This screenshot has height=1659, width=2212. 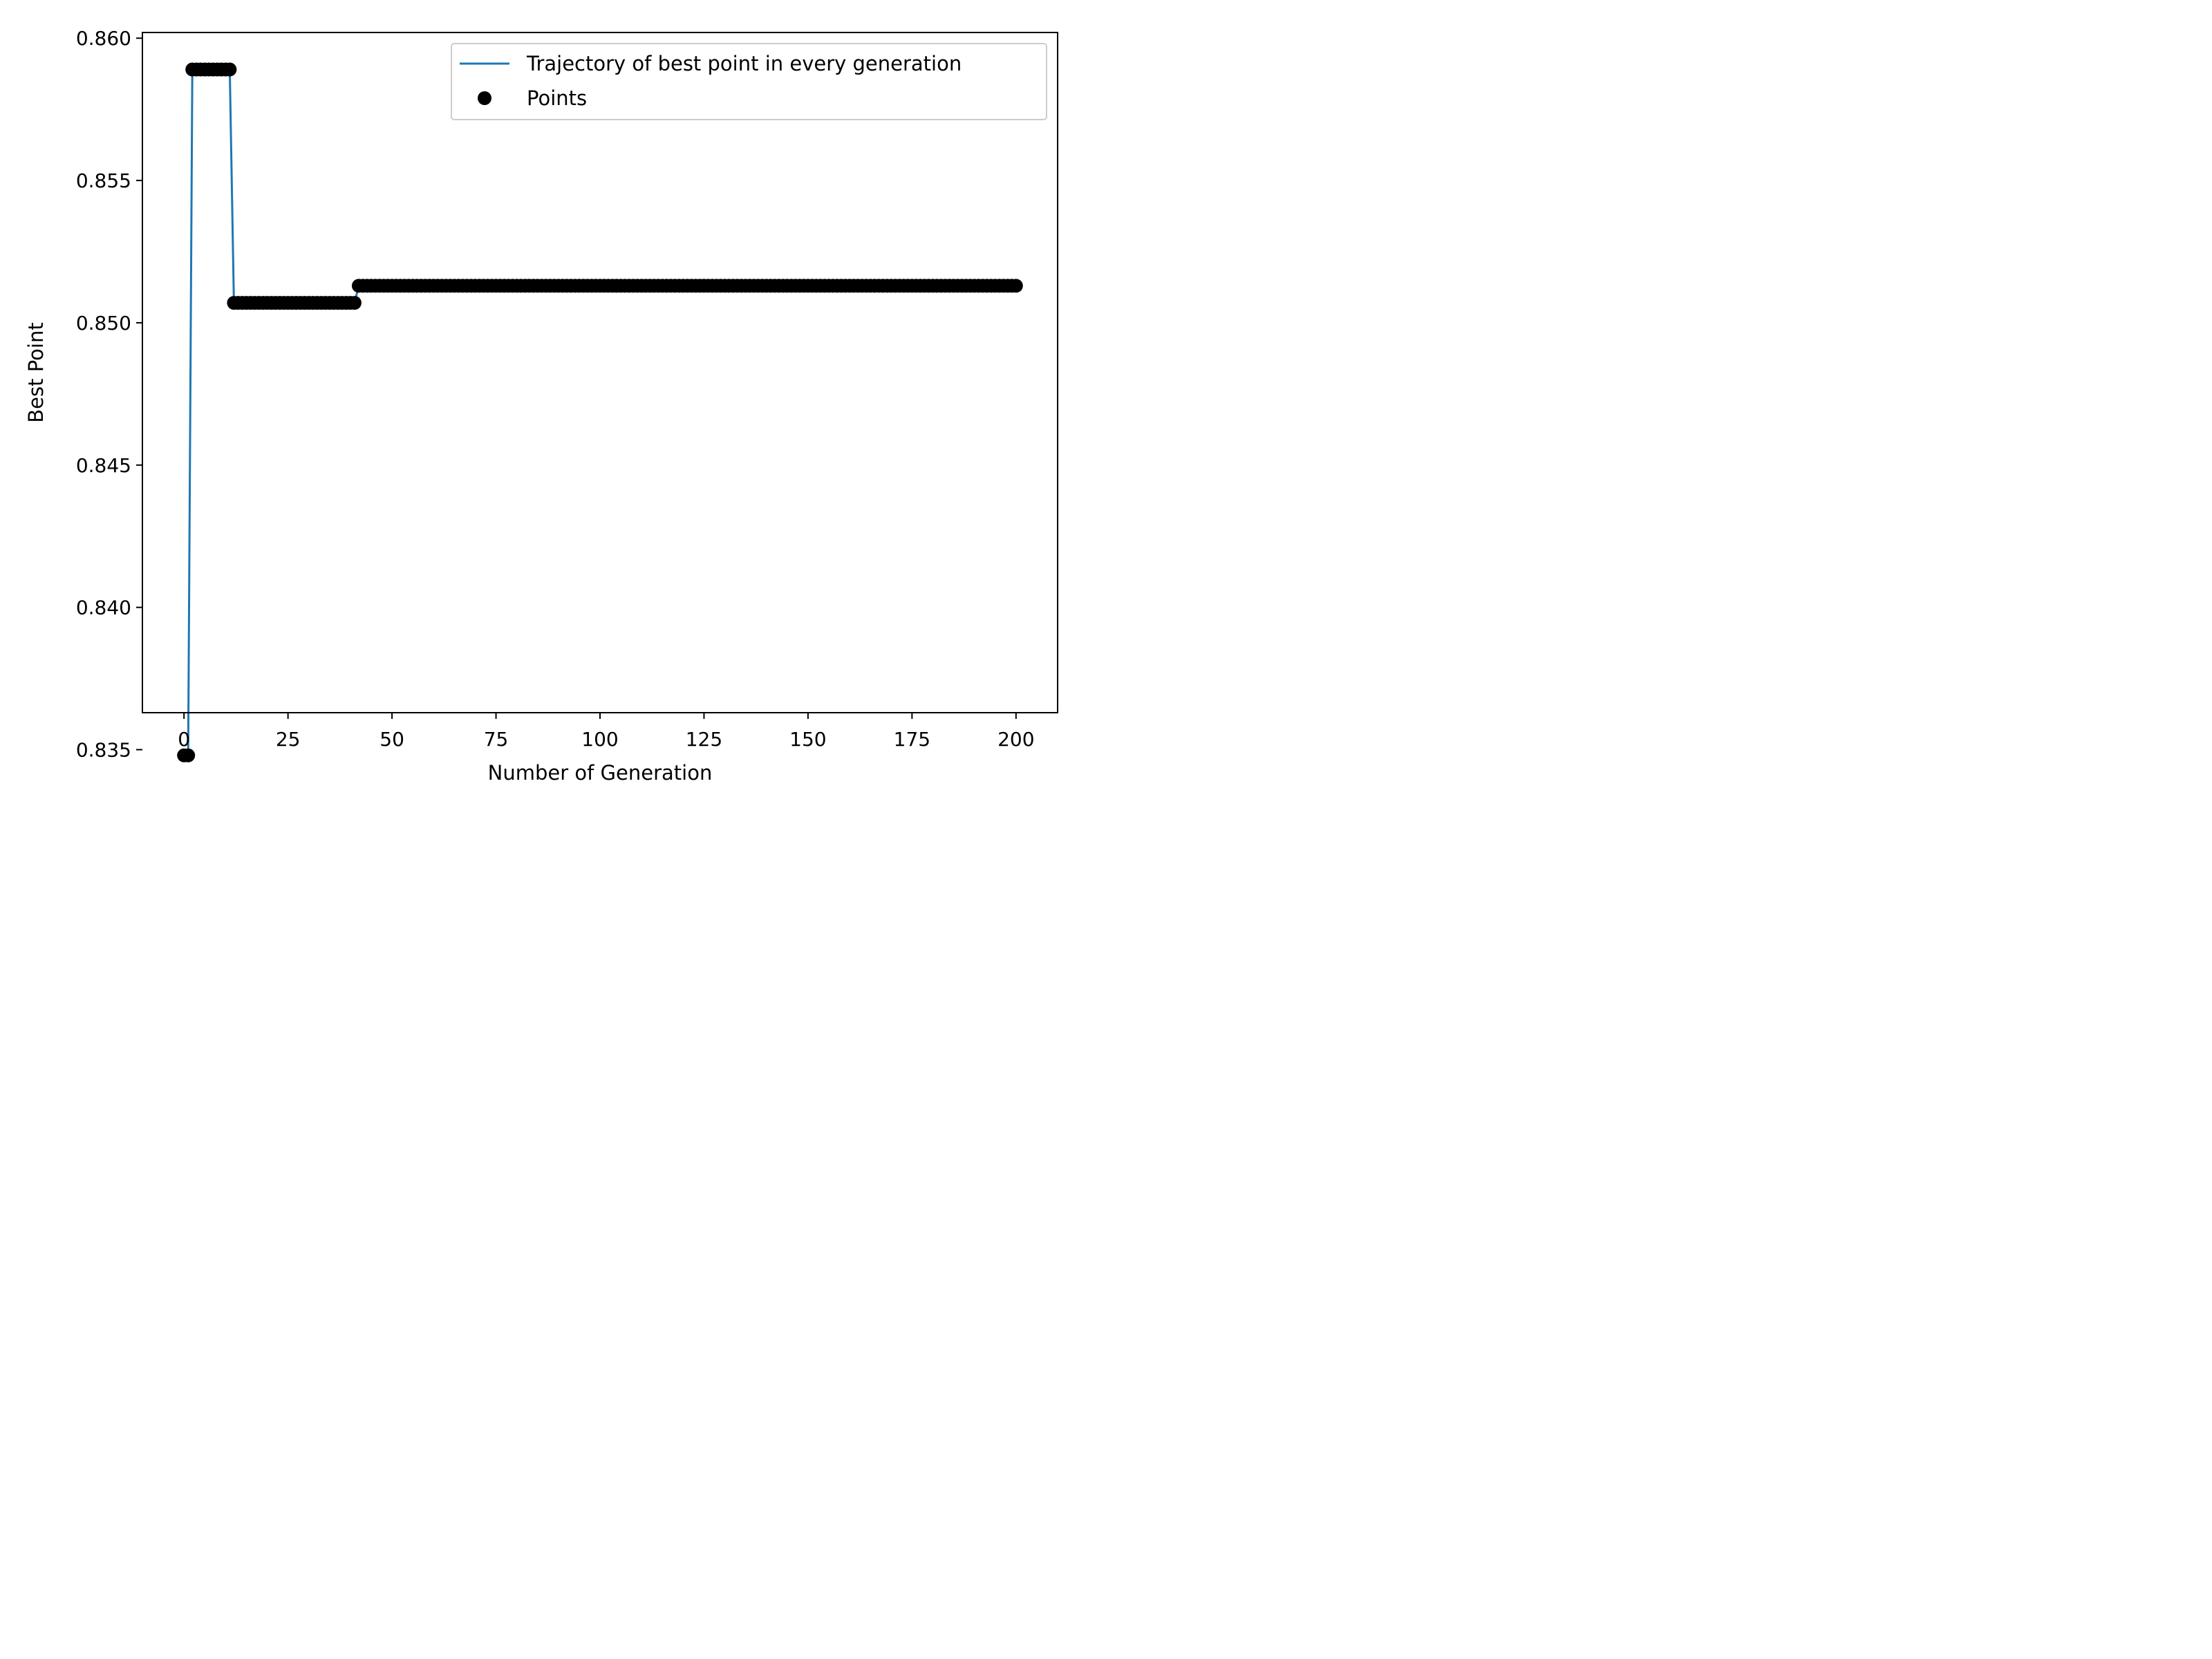 What do you see at coordinates (104, 466) in the screenshot?
I see `y-tick-label: 0.845` at bounding box center [104, 466].